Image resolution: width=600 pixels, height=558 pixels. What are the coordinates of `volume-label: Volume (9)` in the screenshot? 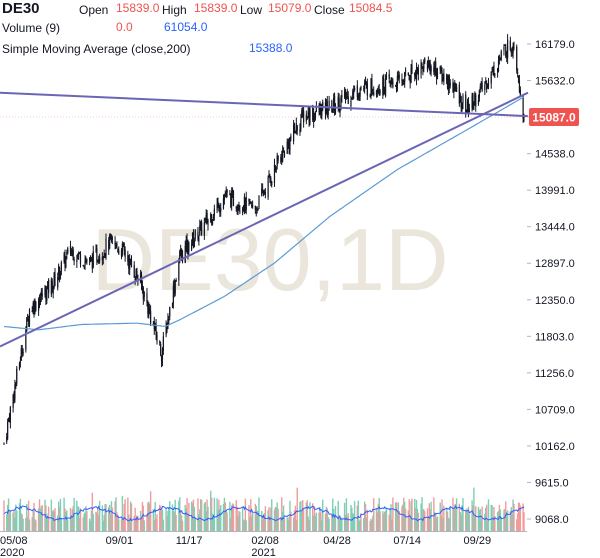 It's located at (31, 28).